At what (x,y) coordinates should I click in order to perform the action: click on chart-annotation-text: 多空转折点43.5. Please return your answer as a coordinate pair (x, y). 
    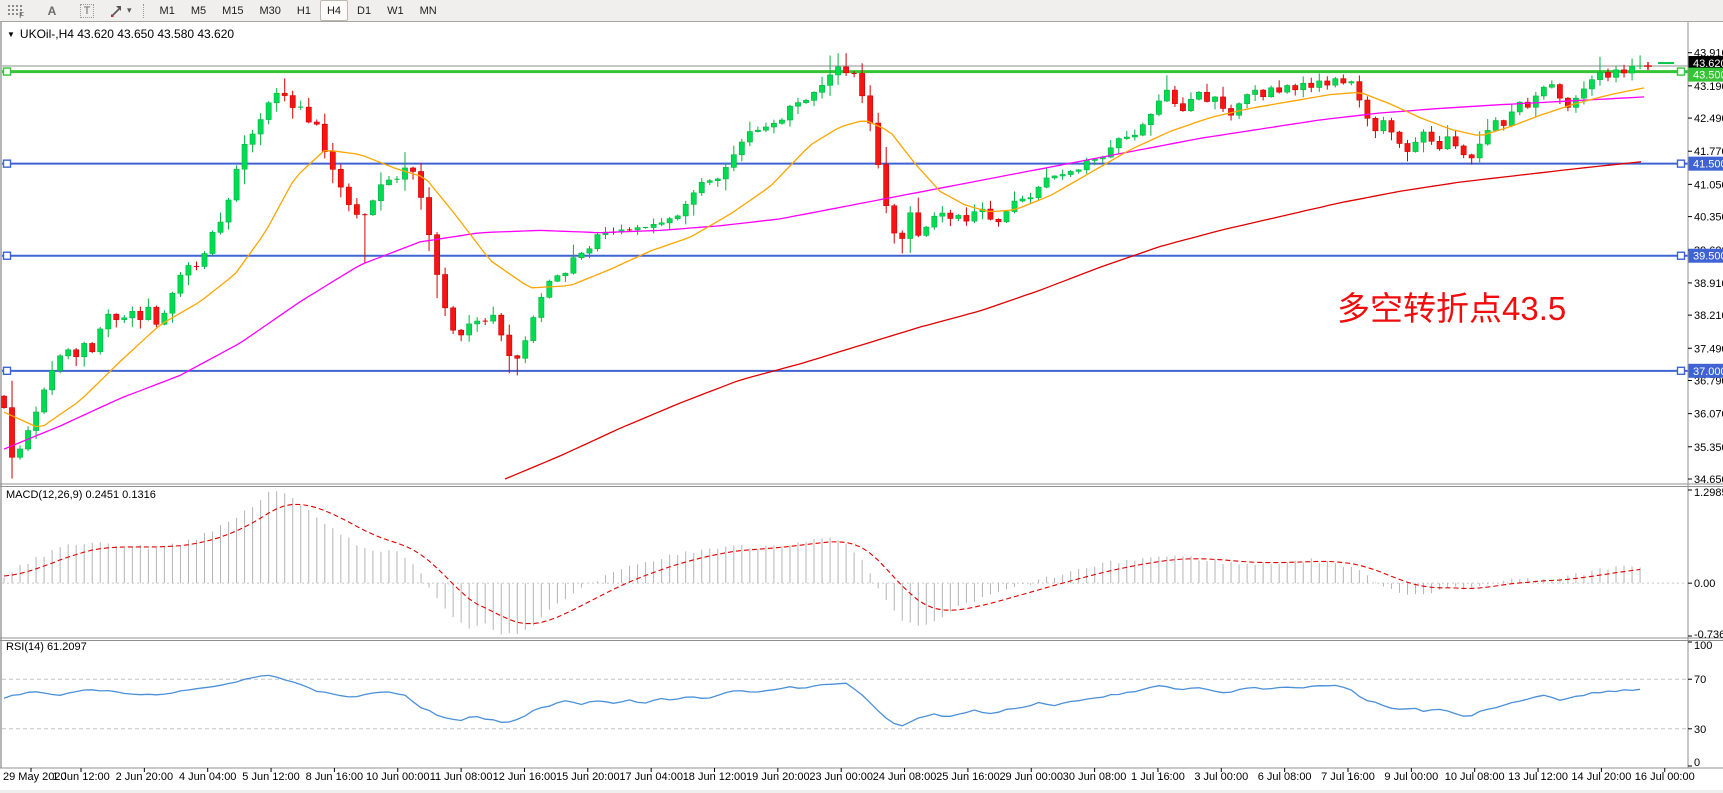
    Looking at the image, I should click on (1452, 308).